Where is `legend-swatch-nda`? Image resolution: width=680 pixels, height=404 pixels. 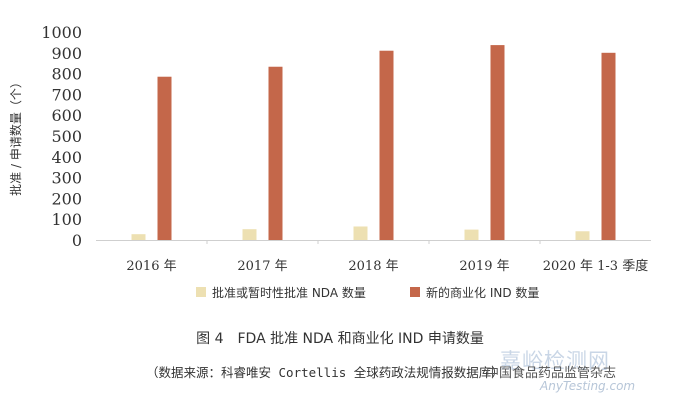
legend-swatch-nda is located at coordinates (201, 292).